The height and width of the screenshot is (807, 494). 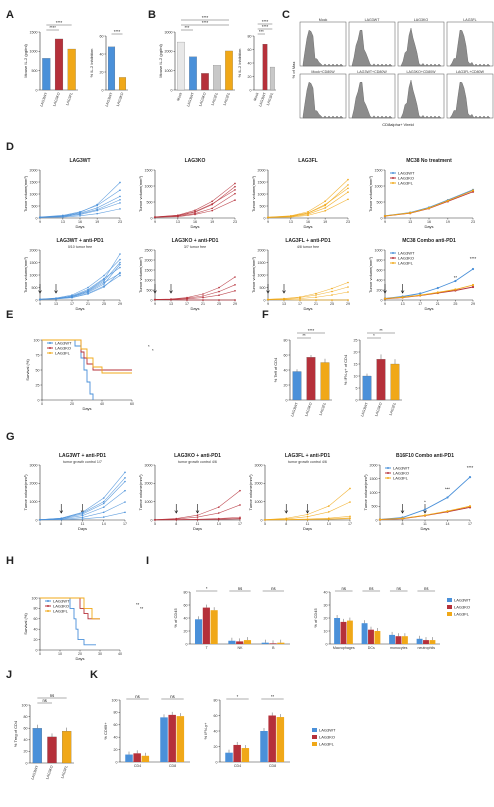 What do you see at coordinates (40, 524) in the screenshot?
I see `x-tick-label: 5` at bounding box center [40, 524].